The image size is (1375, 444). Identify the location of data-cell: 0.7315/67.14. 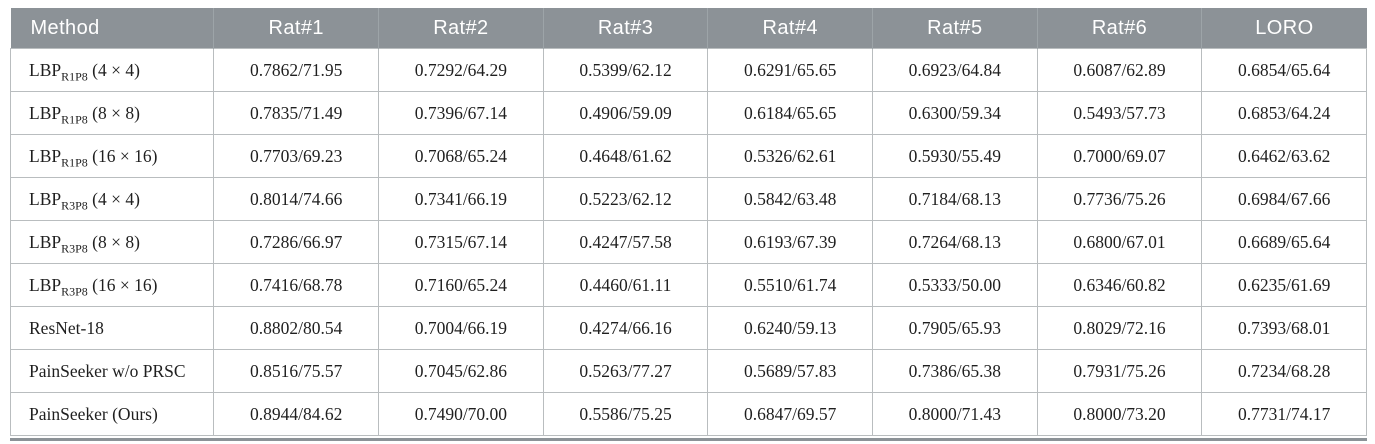
(461, 242).